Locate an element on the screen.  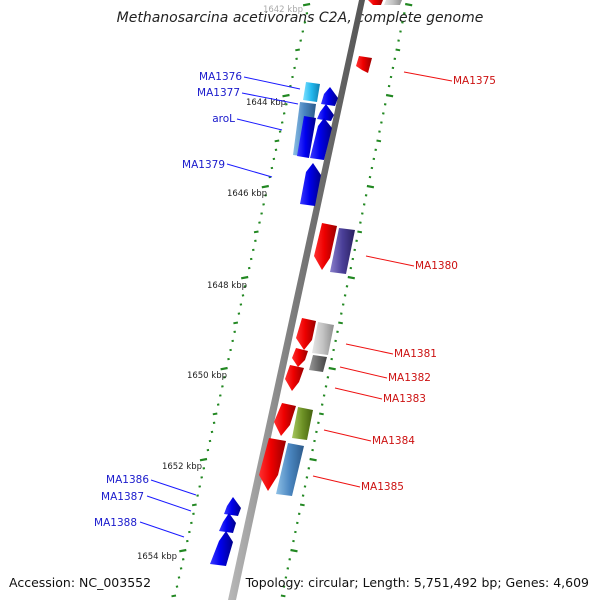
gene-MA1380-red is located at coordinates (325, 246).